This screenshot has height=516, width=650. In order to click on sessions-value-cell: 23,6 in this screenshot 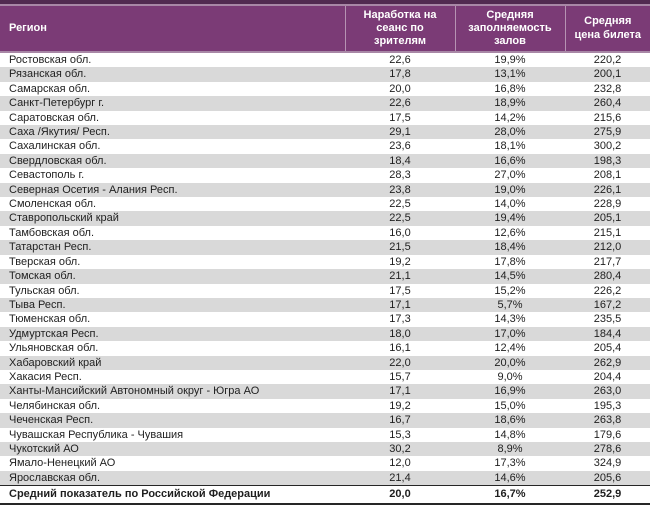, I will do `click(400, 146)`.